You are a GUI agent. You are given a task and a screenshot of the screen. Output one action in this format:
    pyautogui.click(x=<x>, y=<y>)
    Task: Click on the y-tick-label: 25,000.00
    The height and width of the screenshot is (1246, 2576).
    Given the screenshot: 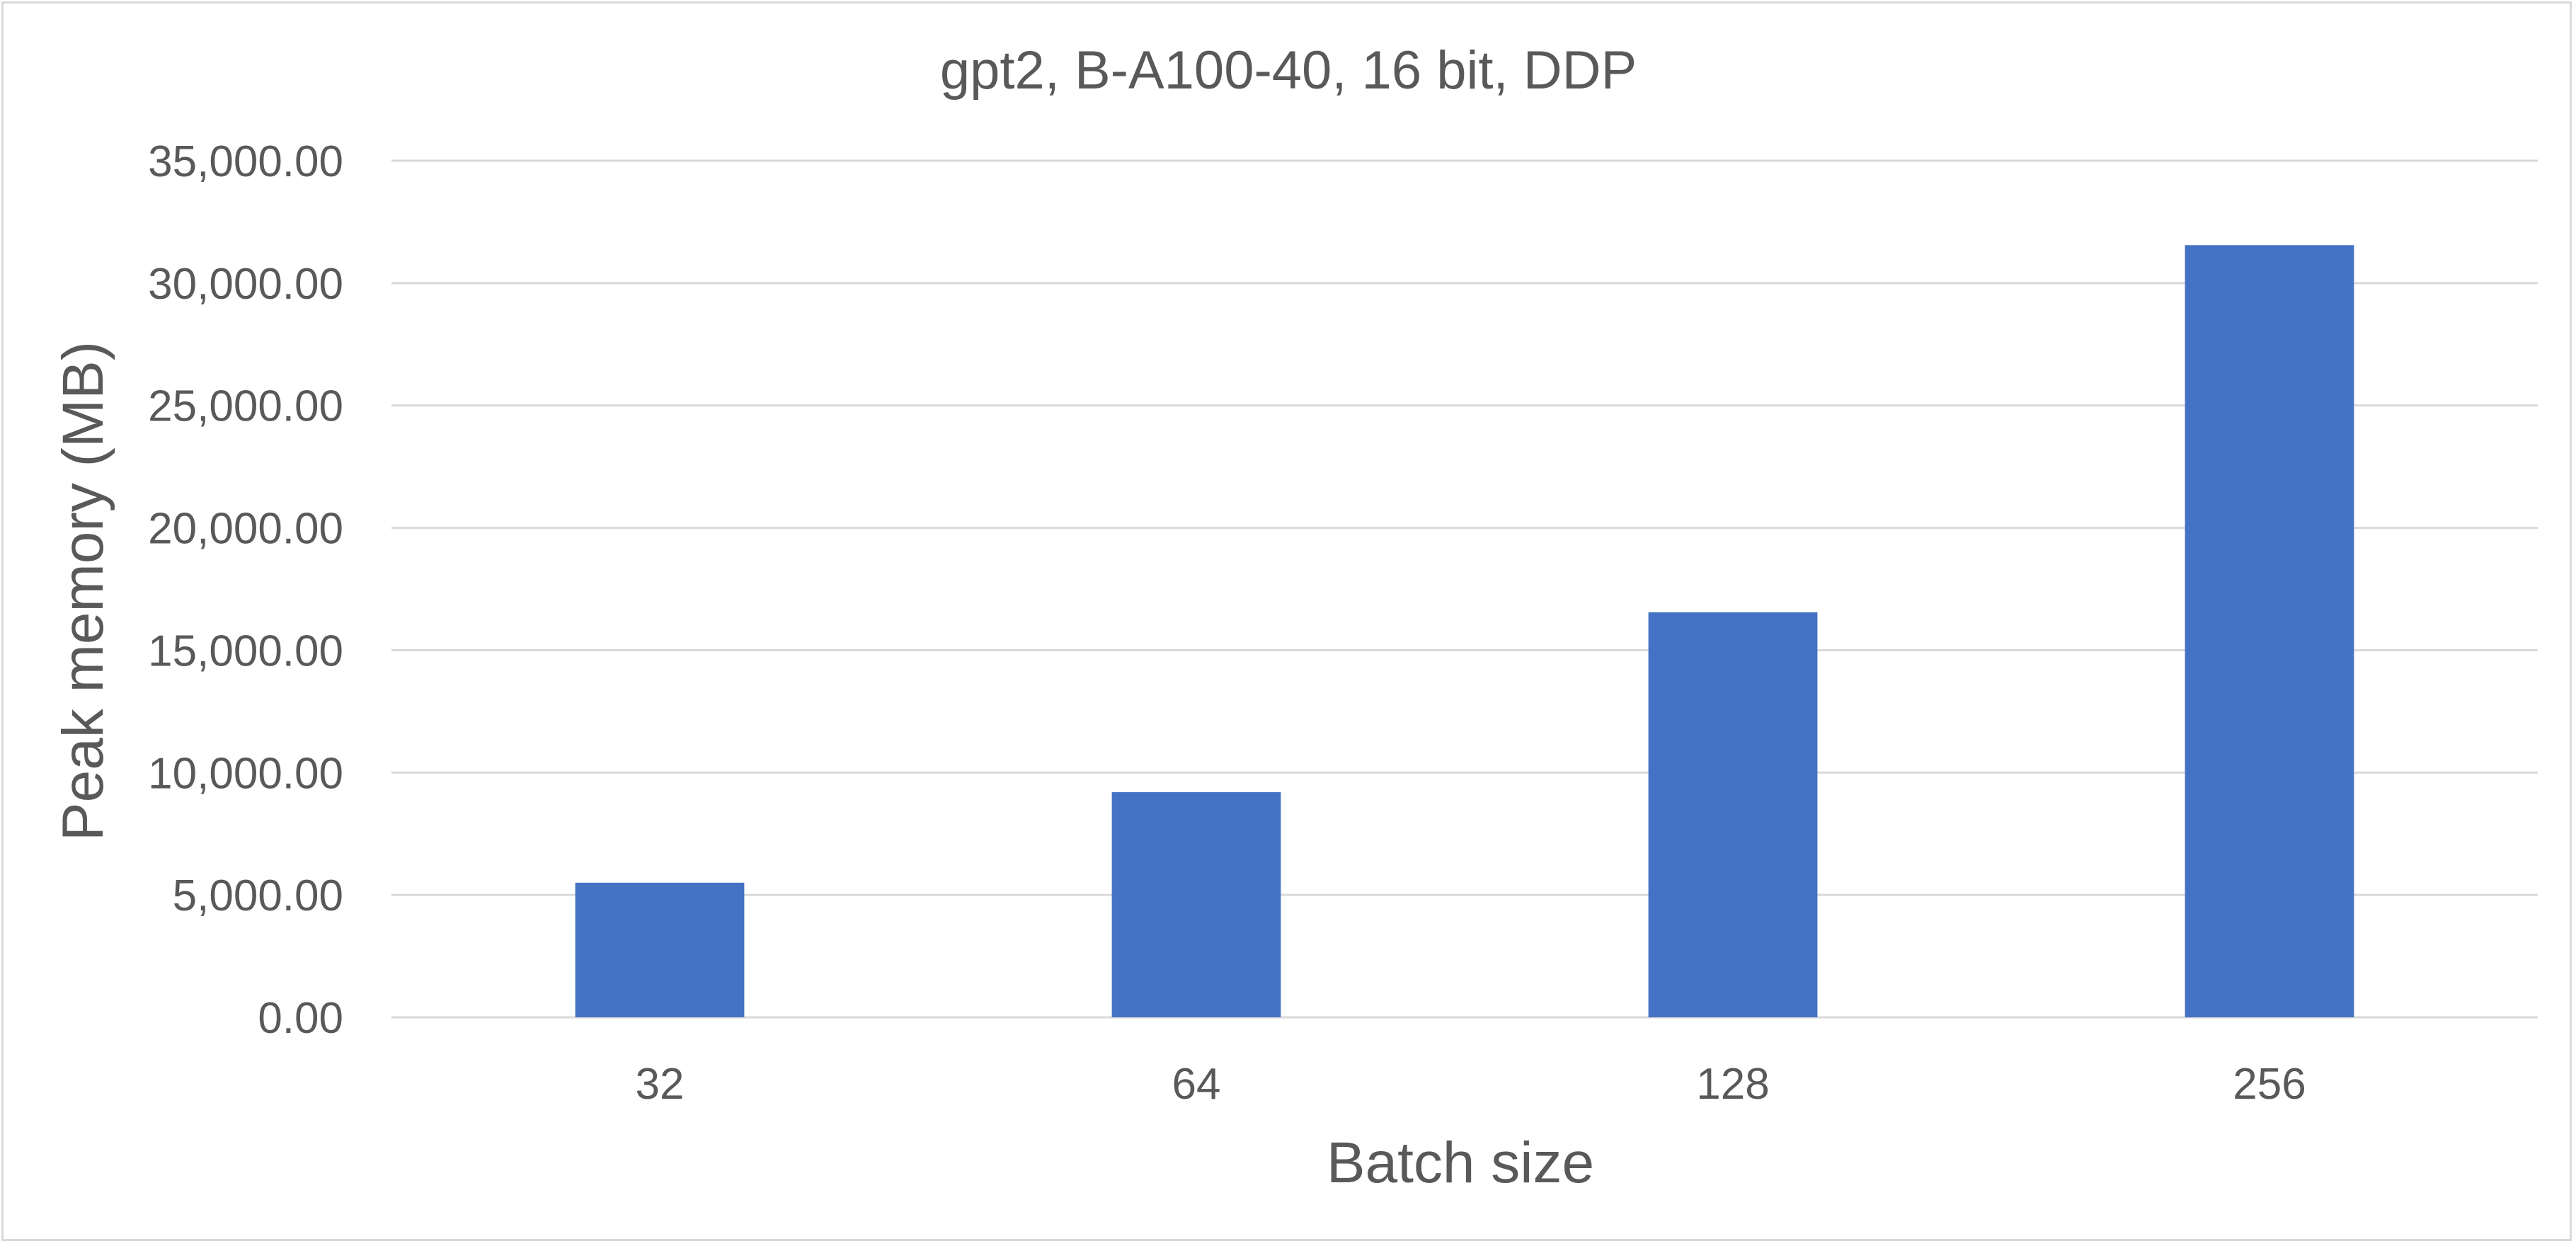 What is the action you would take?
    pyautogui.click(x=245, y=407)
    